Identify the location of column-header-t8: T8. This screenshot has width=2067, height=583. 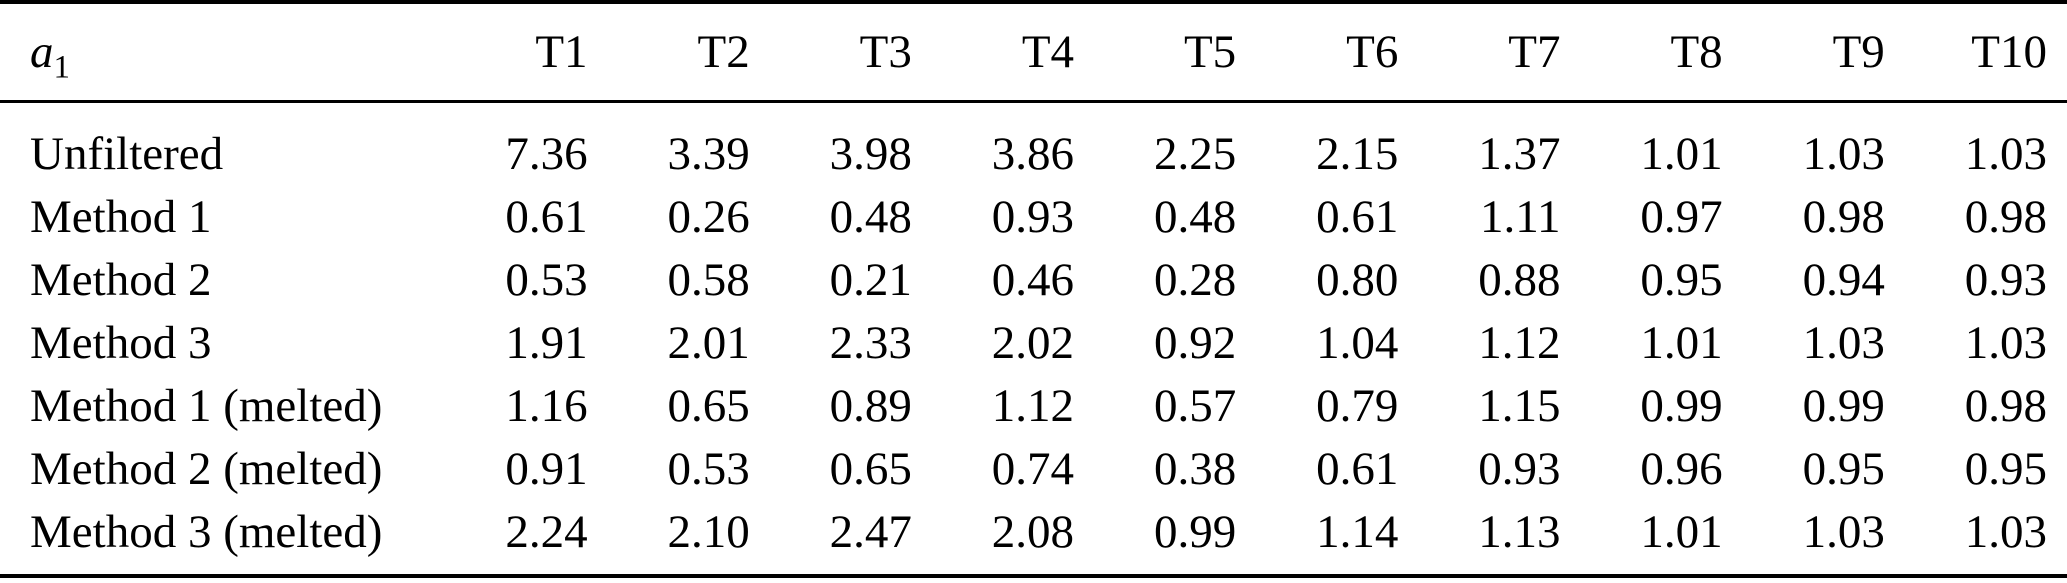
(1641, 52).